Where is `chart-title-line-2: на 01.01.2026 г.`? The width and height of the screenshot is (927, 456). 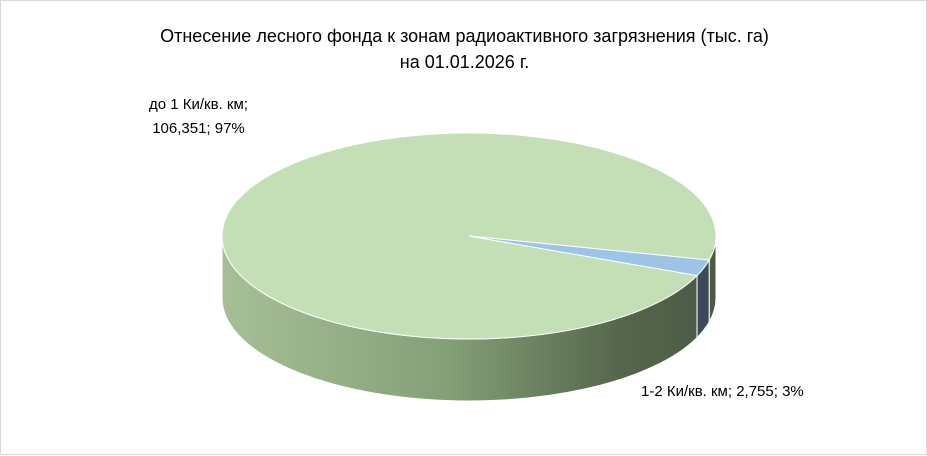
chart-title-line-2: на 01.01.2026 г. is located at coordinates (464, 62).